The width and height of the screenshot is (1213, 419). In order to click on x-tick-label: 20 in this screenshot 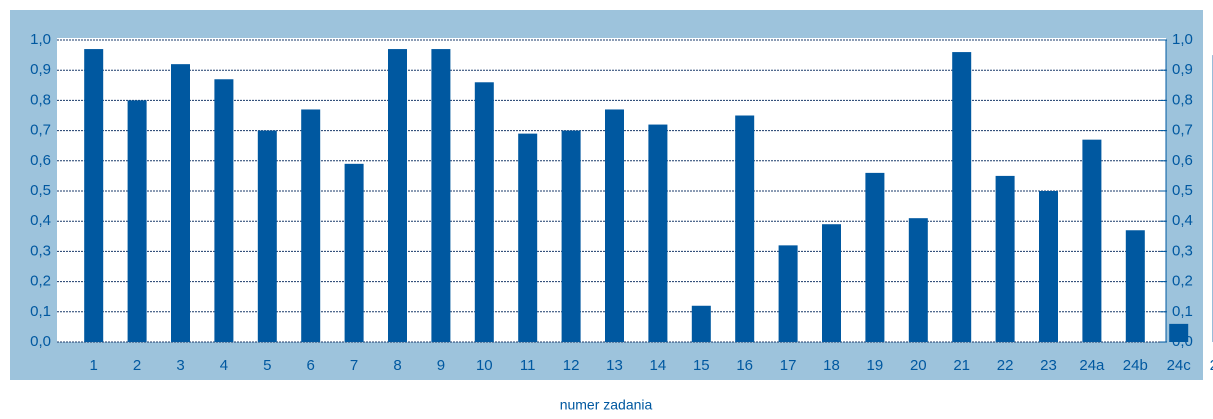, I will do `click(918, 365)`.